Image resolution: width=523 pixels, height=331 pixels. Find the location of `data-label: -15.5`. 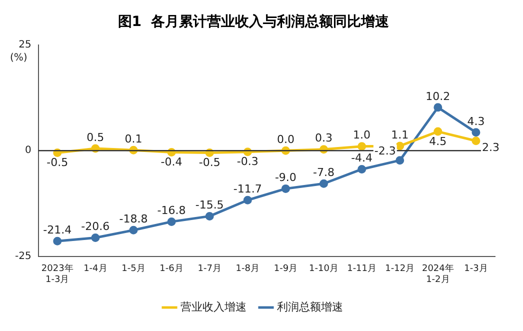

data-label: -15.5 is located at coordinates (209, 205).